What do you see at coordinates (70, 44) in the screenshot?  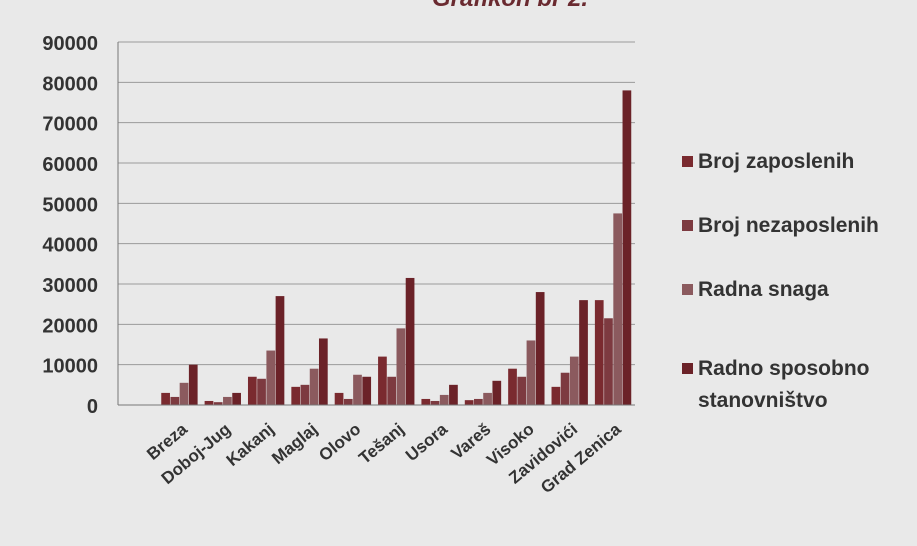 I see `y-tick-label: 90000` at bounding box center [70, 44].